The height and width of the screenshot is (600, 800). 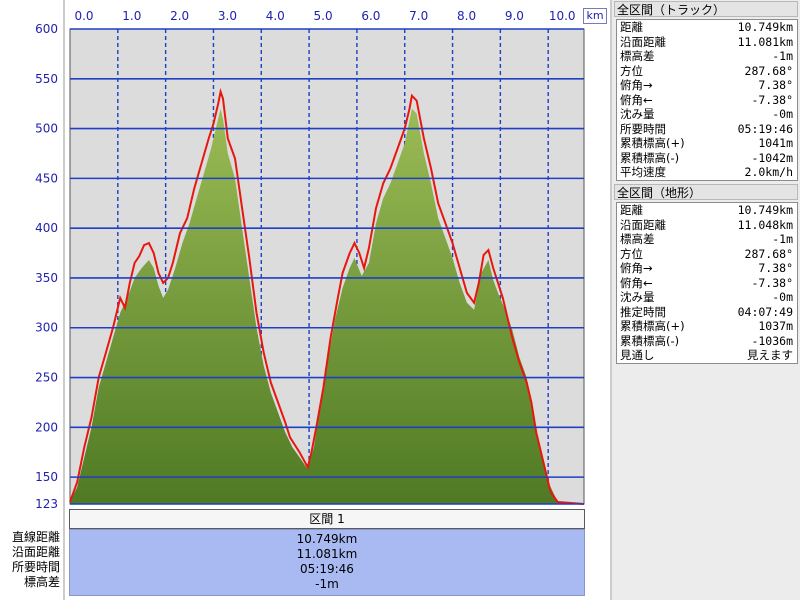 I want to click on y-tick-label: 400, so click(x=46, y=228).